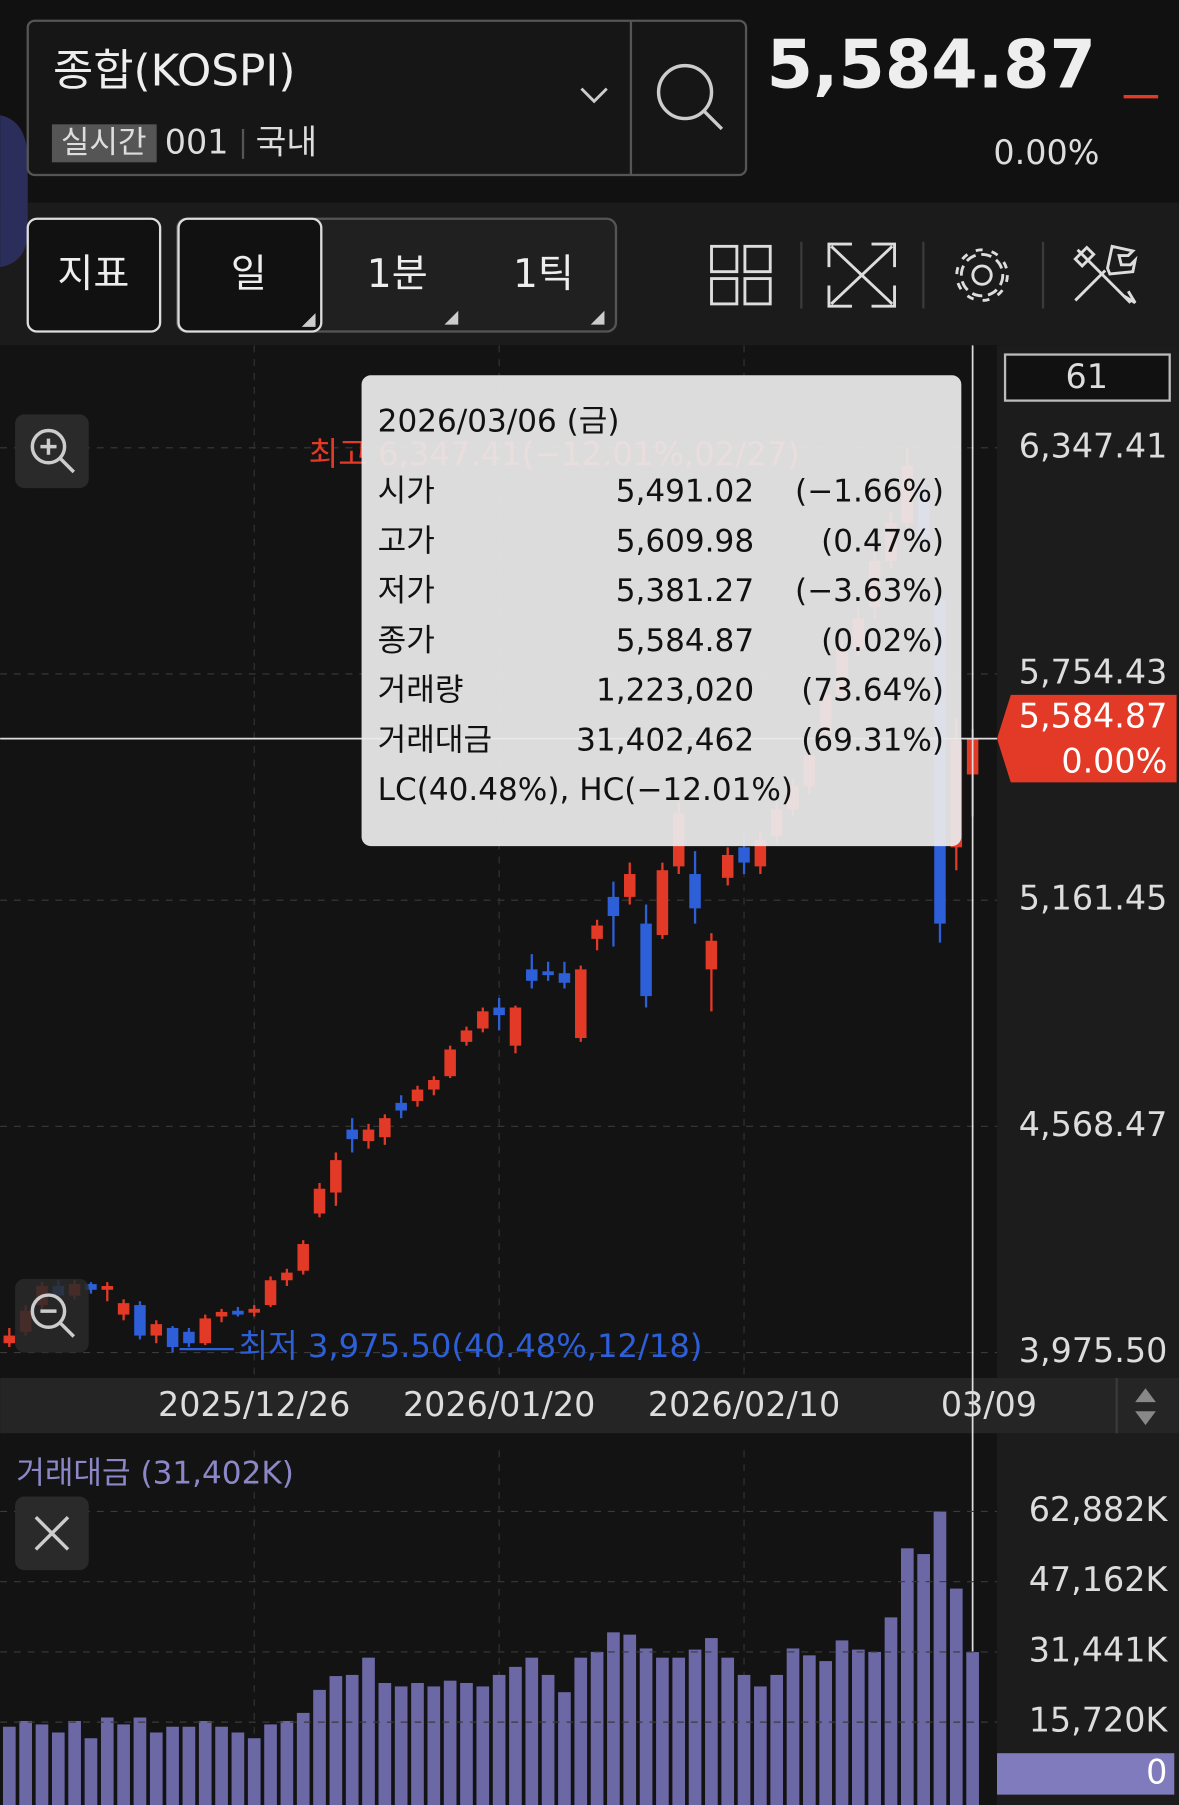 This screenshot has width=1179, height=1805. What do you see at coordinates (435, 740) in the screenshot?
I see `tooltip-label: 거래대금` at bounding box center [435, 740].